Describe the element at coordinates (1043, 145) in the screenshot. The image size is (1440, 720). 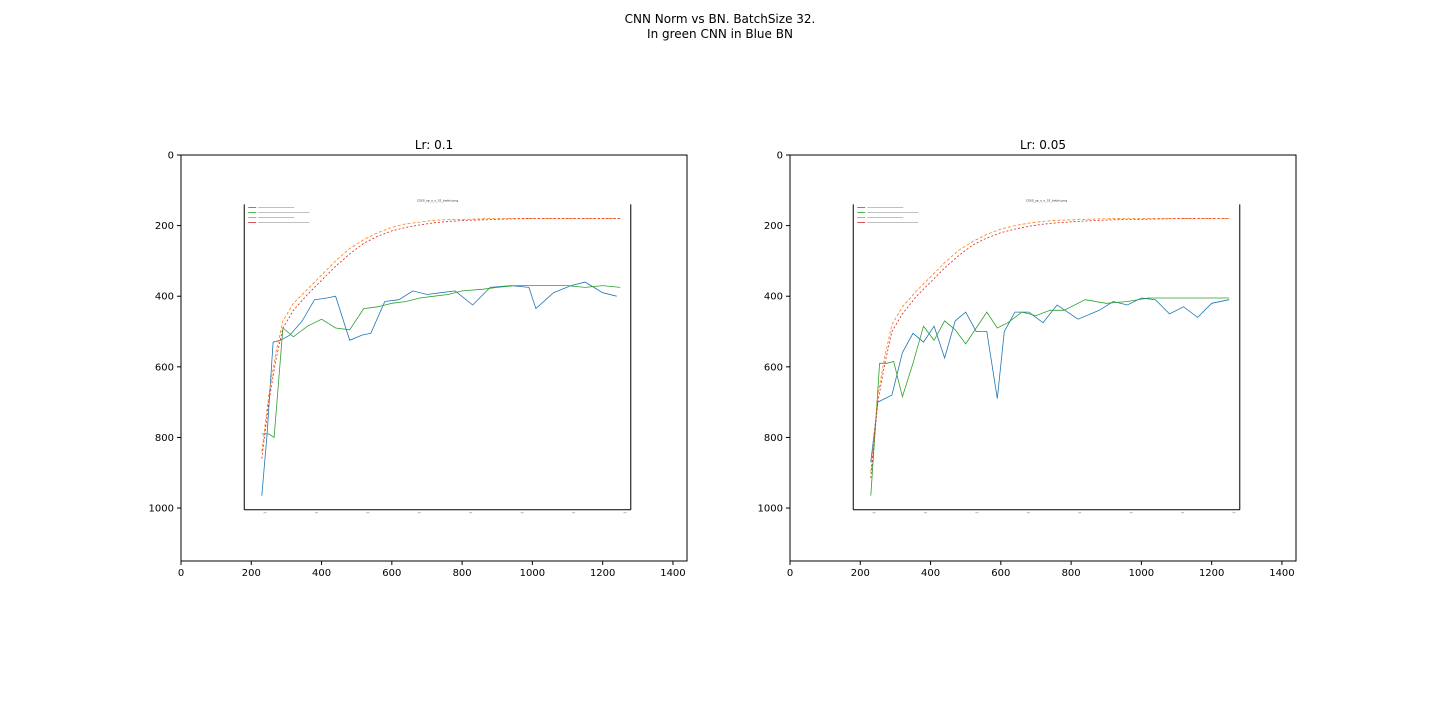
I see `panel-title: Lr: 0.05` at that location.